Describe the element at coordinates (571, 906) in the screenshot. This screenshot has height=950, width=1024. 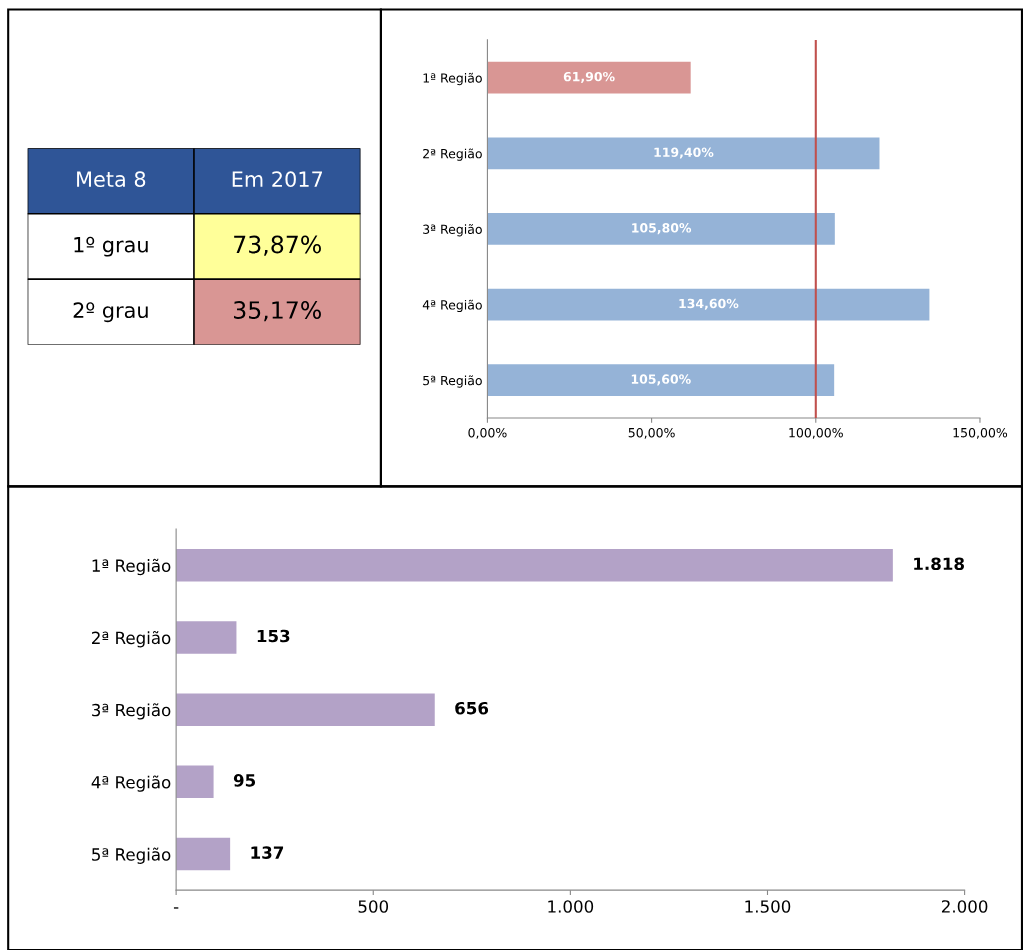
I see `x-tick-label: 1.000` at that location.